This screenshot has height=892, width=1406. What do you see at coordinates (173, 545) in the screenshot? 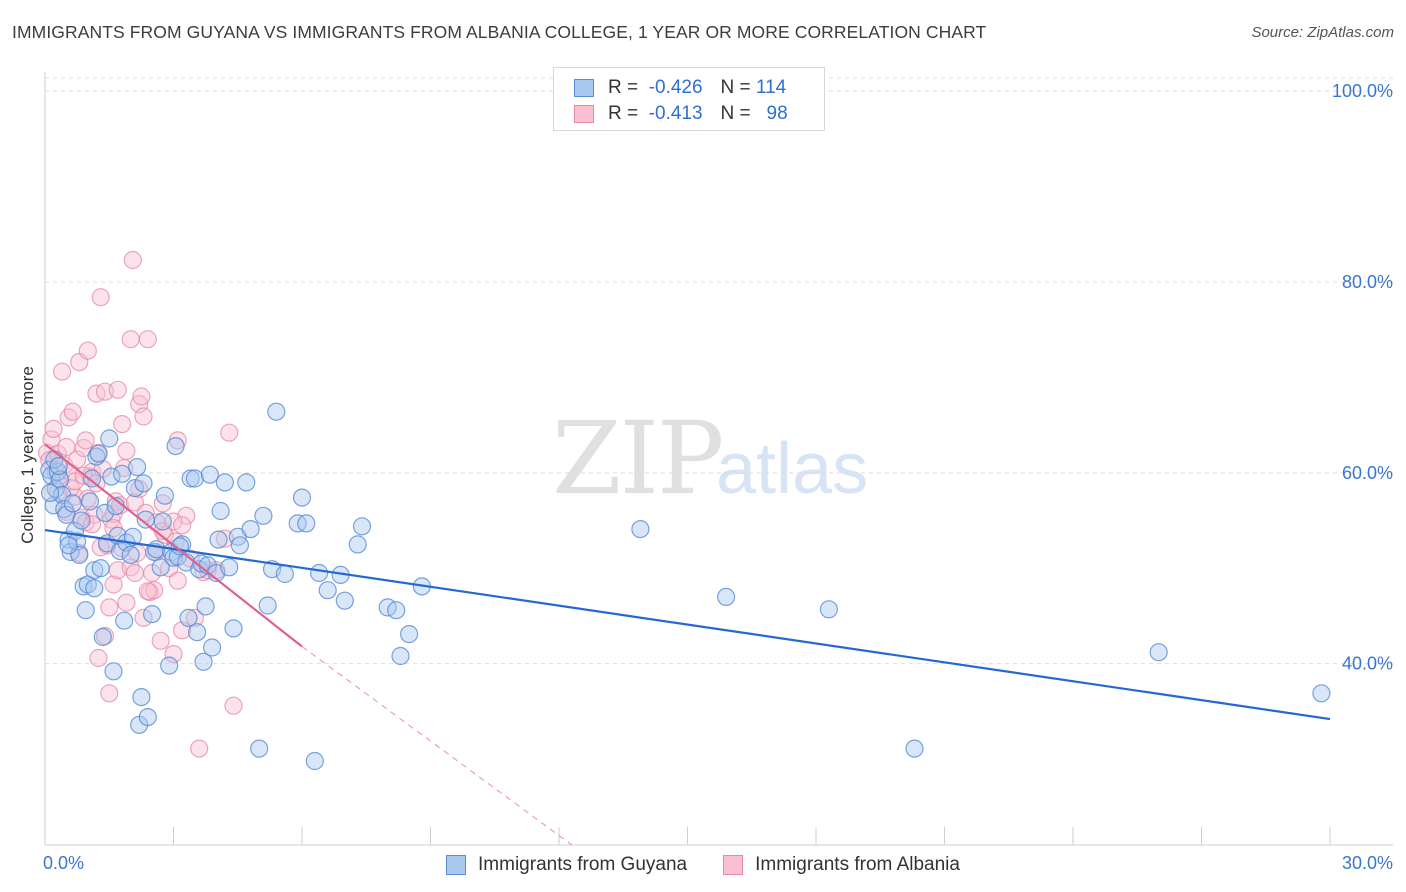
I see `albania-trend-line` at bounding box center [173, 545].